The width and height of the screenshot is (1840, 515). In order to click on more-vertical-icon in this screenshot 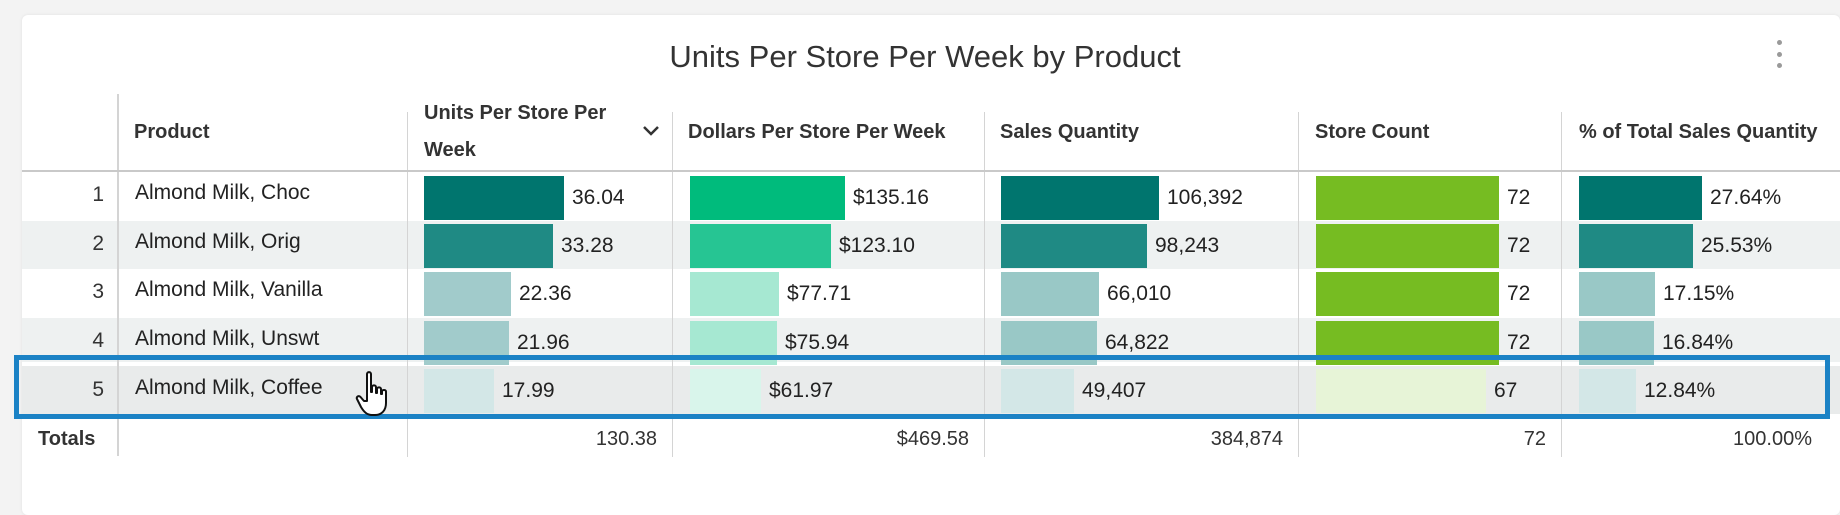, I will do `click(1779, 54)`.